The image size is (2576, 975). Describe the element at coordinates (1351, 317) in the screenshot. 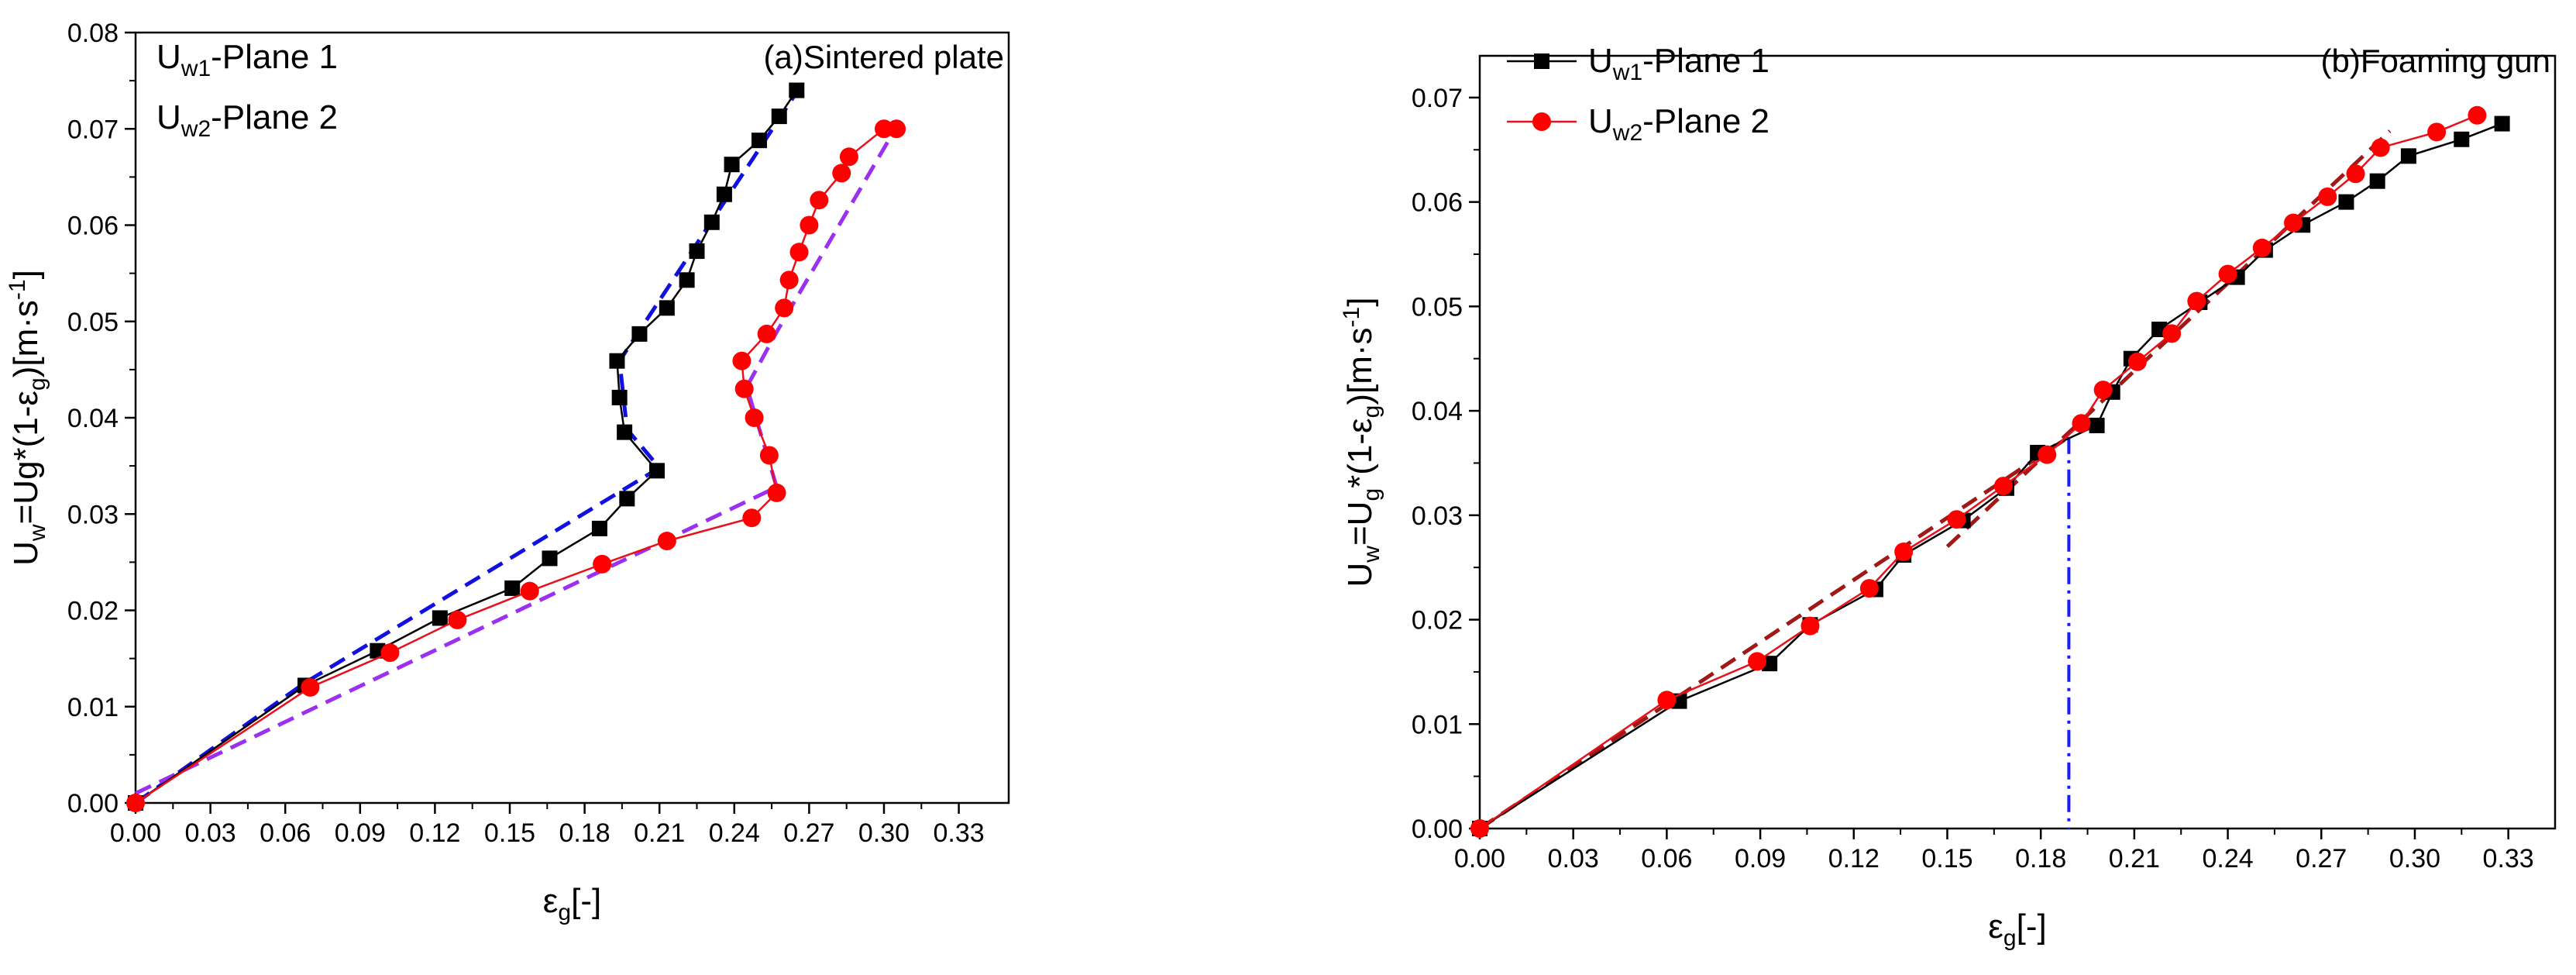

I see `y-label-sup: -1` at that location.